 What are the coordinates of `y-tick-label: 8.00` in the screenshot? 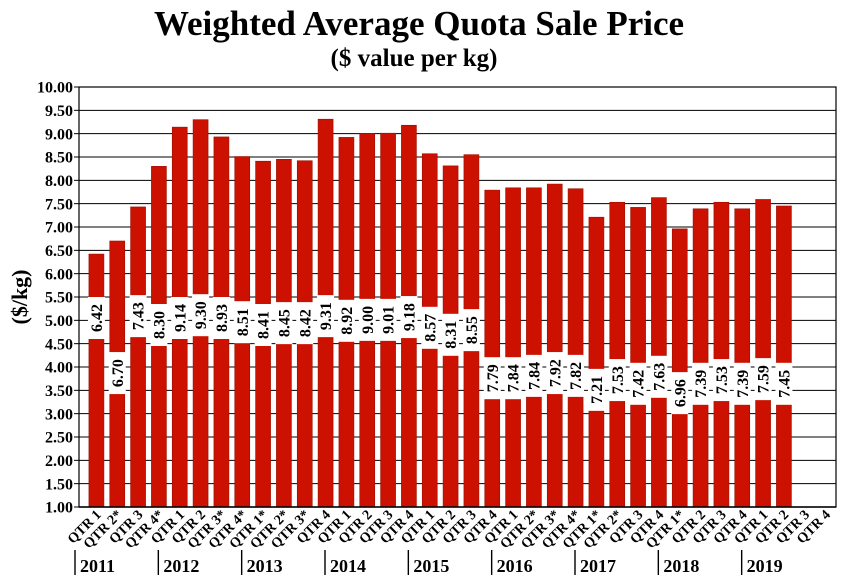 It's located at (59, 181).